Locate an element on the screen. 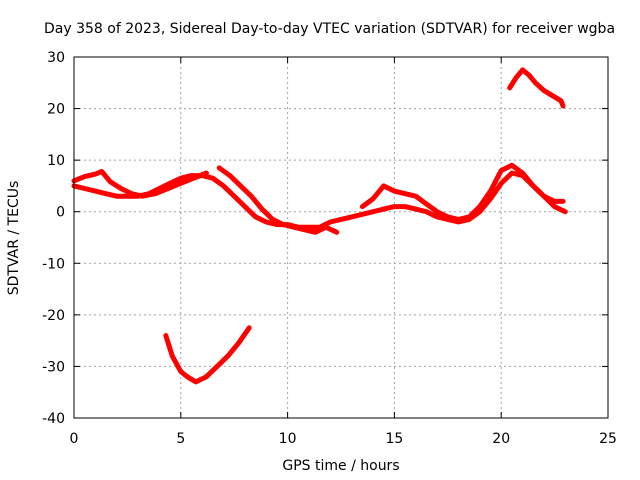 The image size is (640, 480). y-tick-label: -20 is located at coordinates (53, 316).